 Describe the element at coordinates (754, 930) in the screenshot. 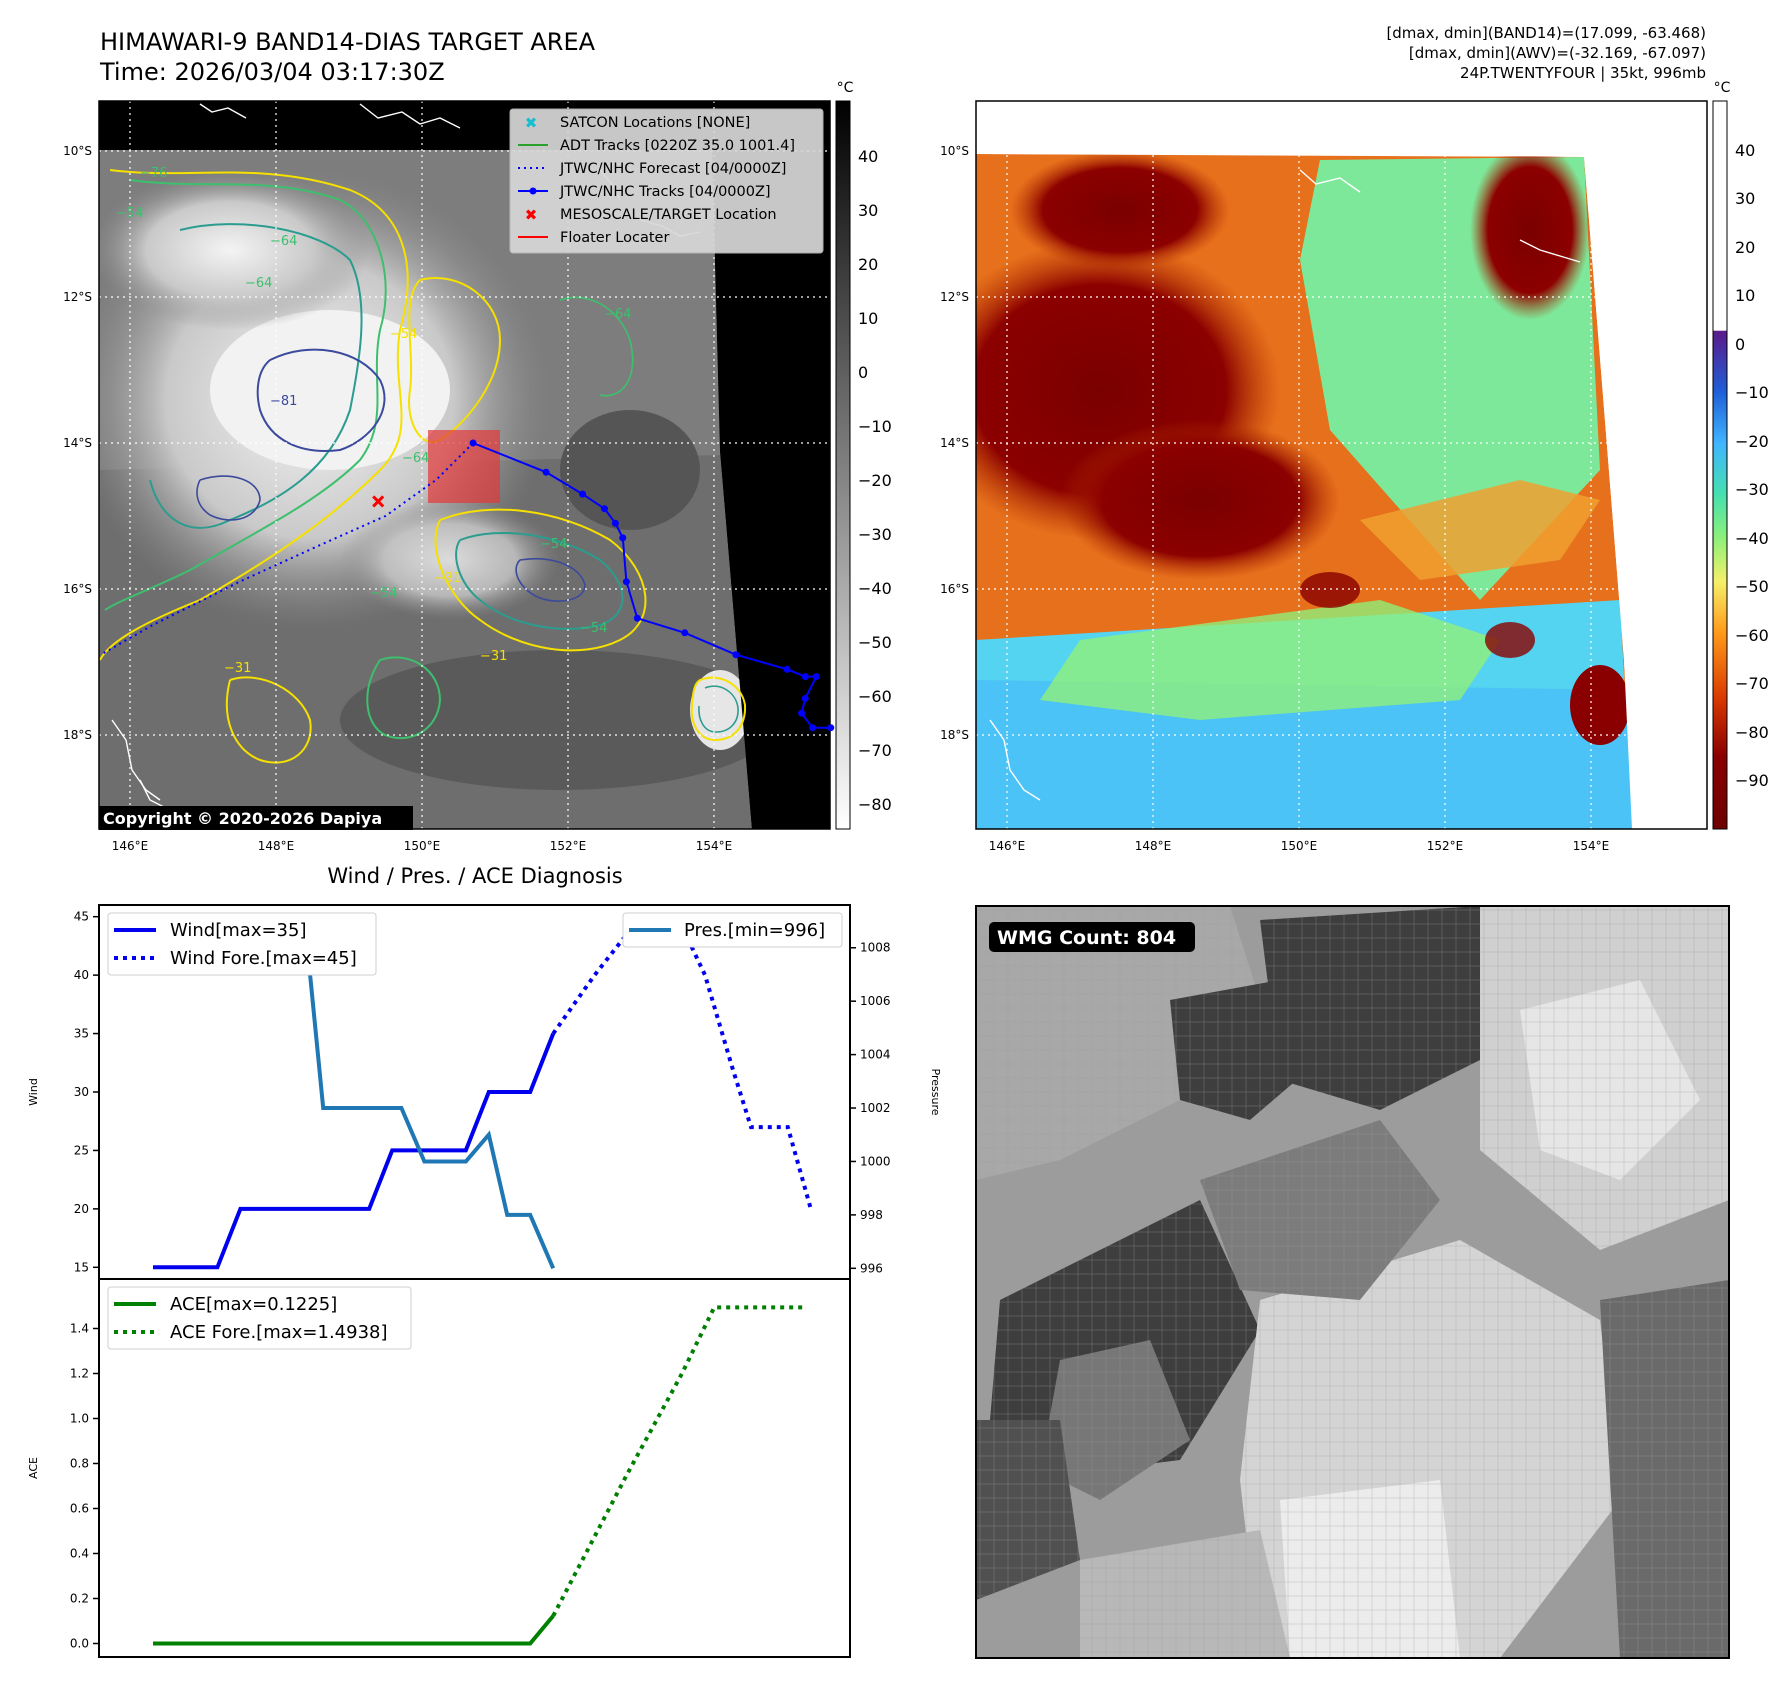

I see `legend-pressure: Pres.[min=996]` at that location.